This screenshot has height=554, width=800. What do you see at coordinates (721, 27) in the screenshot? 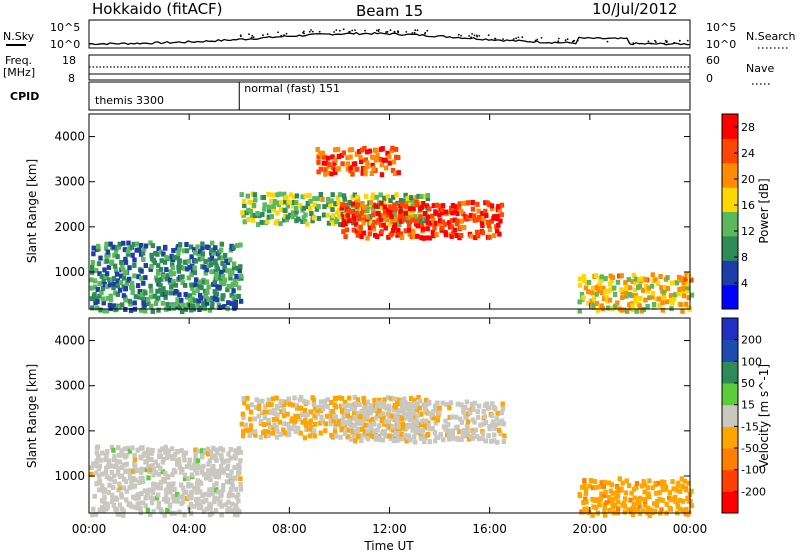
I see `nsearch-tick-top: 10^5` at bounding box center [721, 27].